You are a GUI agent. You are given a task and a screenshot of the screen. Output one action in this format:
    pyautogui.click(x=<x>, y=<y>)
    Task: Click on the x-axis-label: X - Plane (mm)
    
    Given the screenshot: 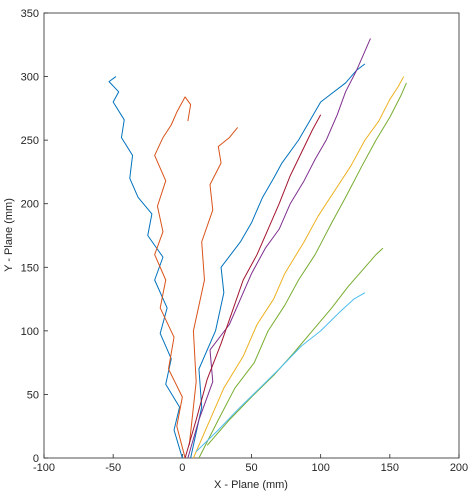 What is the action you would take?
    pyautogui.click(x=251, y=485)
    